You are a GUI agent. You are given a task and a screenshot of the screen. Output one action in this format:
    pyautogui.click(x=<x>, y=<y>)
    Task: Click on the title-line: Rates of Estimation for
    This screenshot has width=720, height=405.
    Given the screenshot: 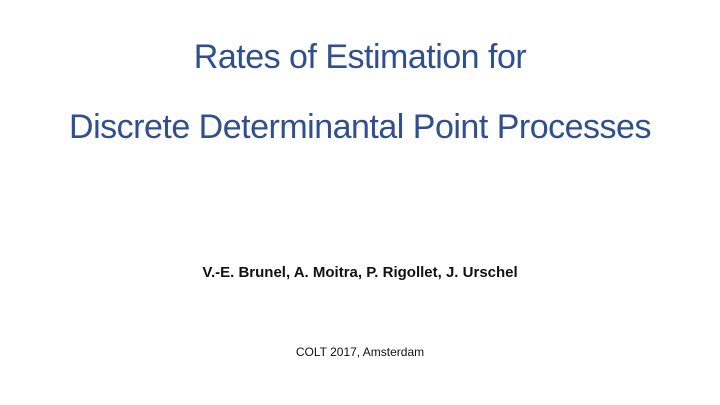 What is the action you would take?
    pyautogui.click(x=360, y=57)
    